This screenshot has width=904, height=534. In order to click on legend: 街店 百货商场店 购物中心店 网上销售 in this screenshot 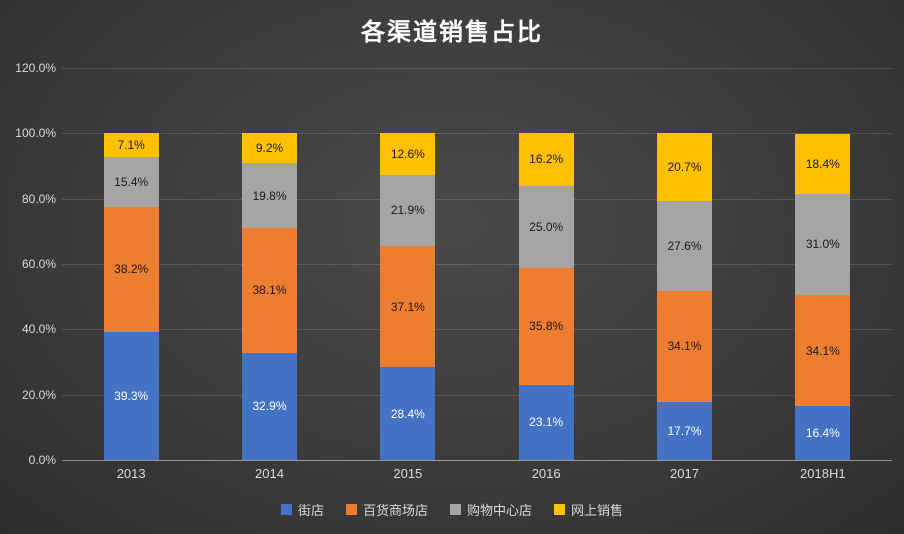, I will do `click(452, 509)`.